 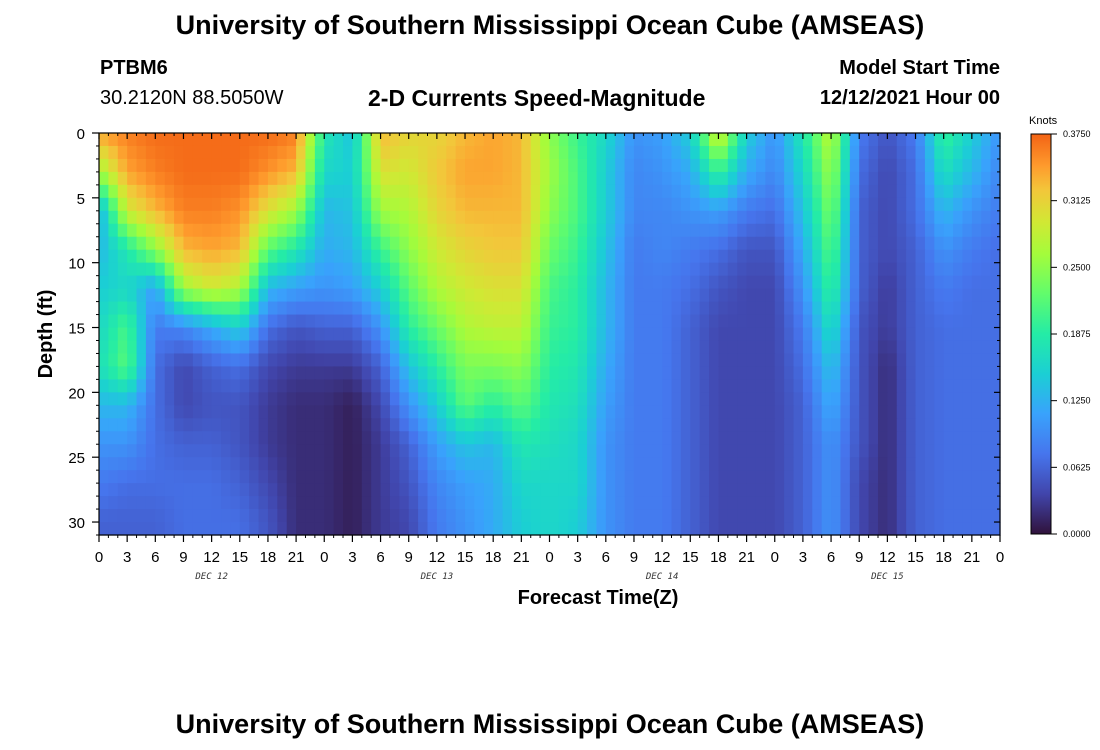 What do you see at coordinates (211, 577) in the screenshot?
I see `x-day-label: DEC 12` at bounding box center [211, 577].